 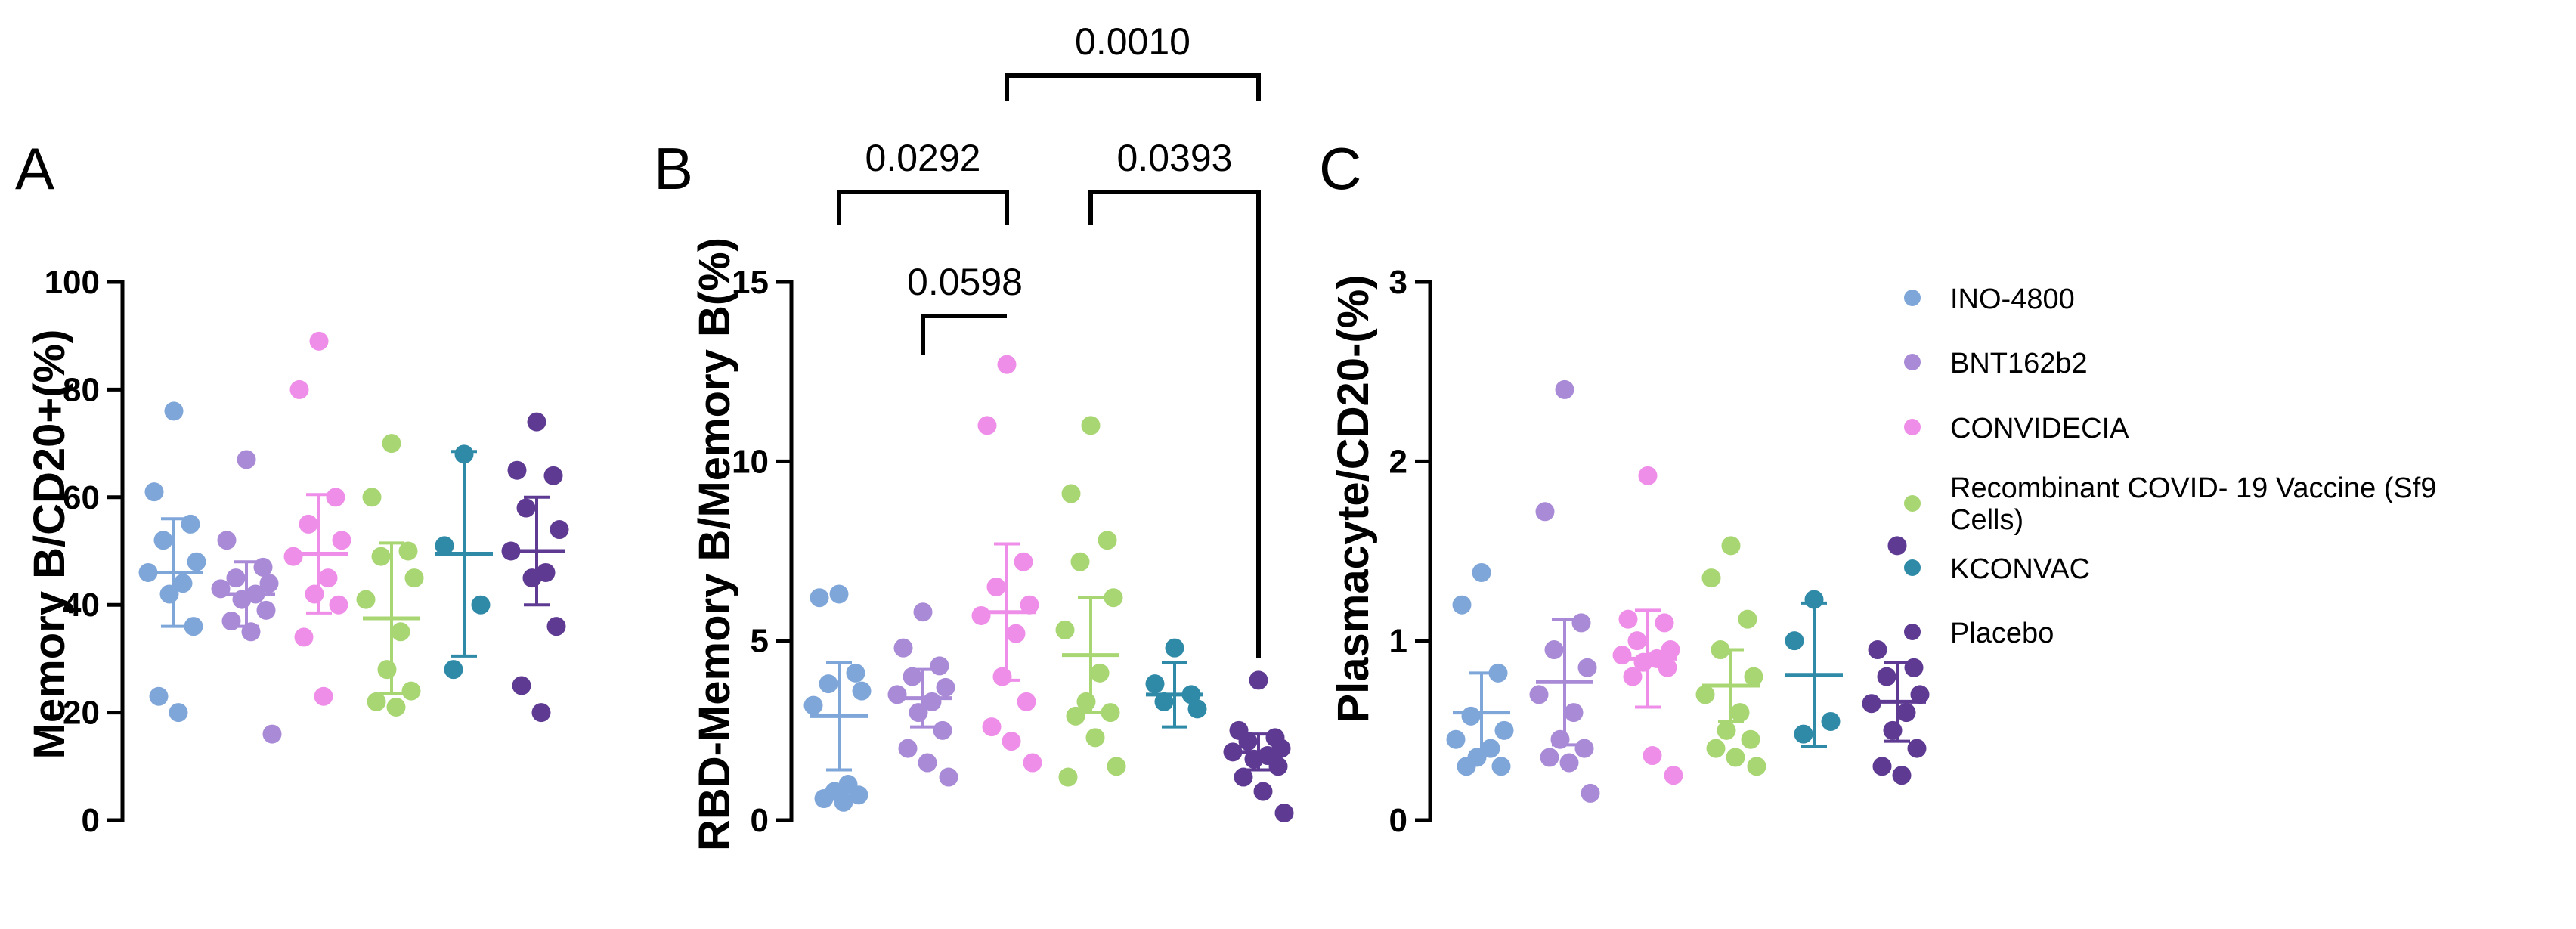 What do you see at coordinates (965, 282) in the screenshot?
I see `p-value-label: 0.0598` at bounding box center [965, 282].